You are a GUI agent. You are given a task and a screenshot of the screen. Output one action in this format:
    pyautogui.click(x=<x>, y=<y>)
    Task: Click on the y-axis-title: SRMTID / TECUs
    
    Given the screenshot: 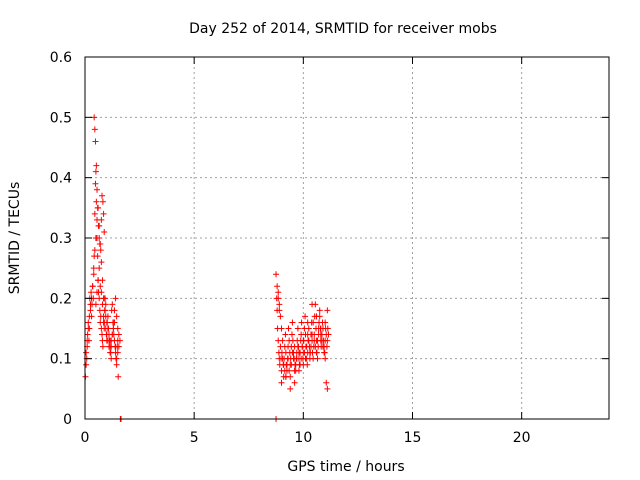 What is the action you would take?
    pyautogui.click(x=15, y=238)
    